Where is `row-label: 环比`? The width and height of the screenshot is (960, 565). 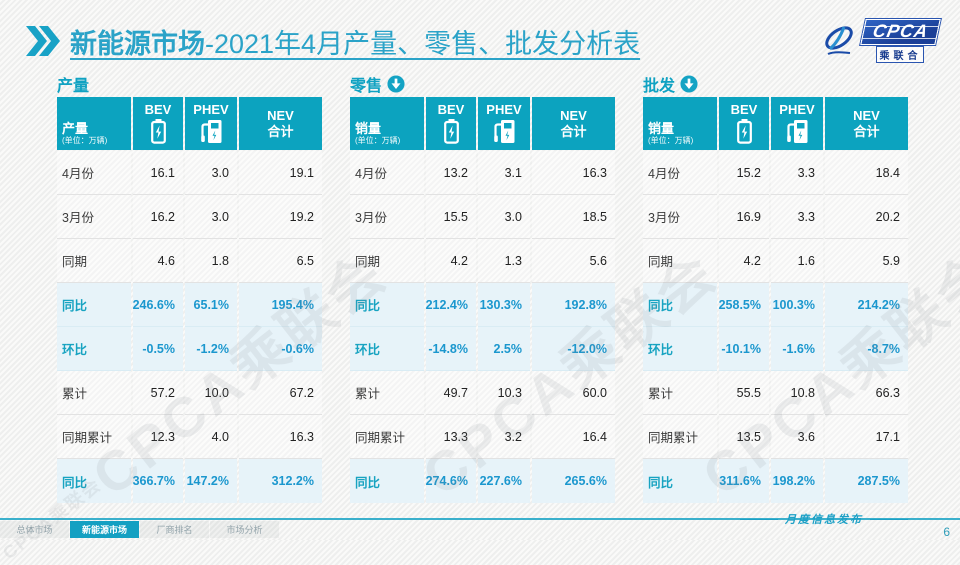
row-label: 环比 is located at coordinates (387, 349).